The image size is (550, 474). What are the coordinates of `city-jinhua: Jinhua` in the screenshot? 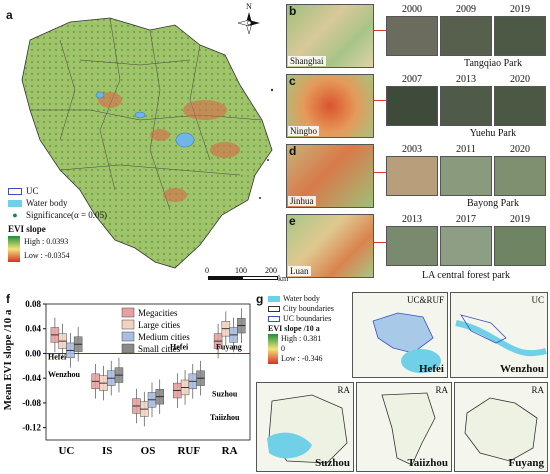 It's located at (302, 201).